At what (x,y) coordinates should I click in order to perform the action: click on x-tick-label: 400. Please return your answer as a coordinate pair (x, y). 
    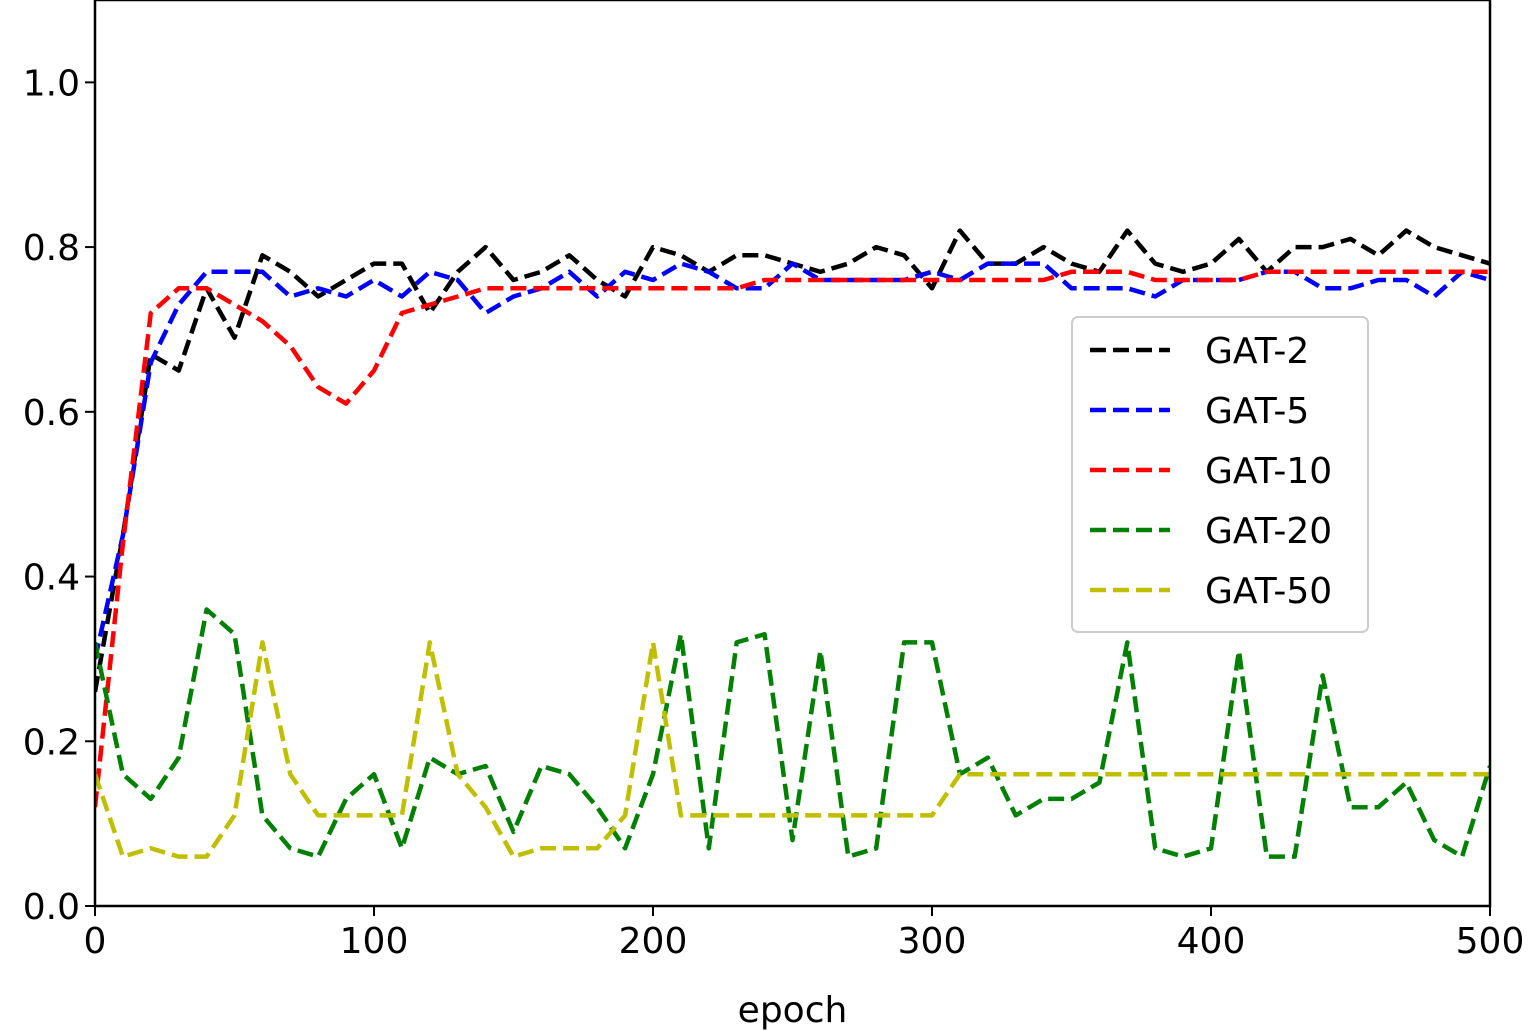
    Looking at the image, I should click on (1211, 941).